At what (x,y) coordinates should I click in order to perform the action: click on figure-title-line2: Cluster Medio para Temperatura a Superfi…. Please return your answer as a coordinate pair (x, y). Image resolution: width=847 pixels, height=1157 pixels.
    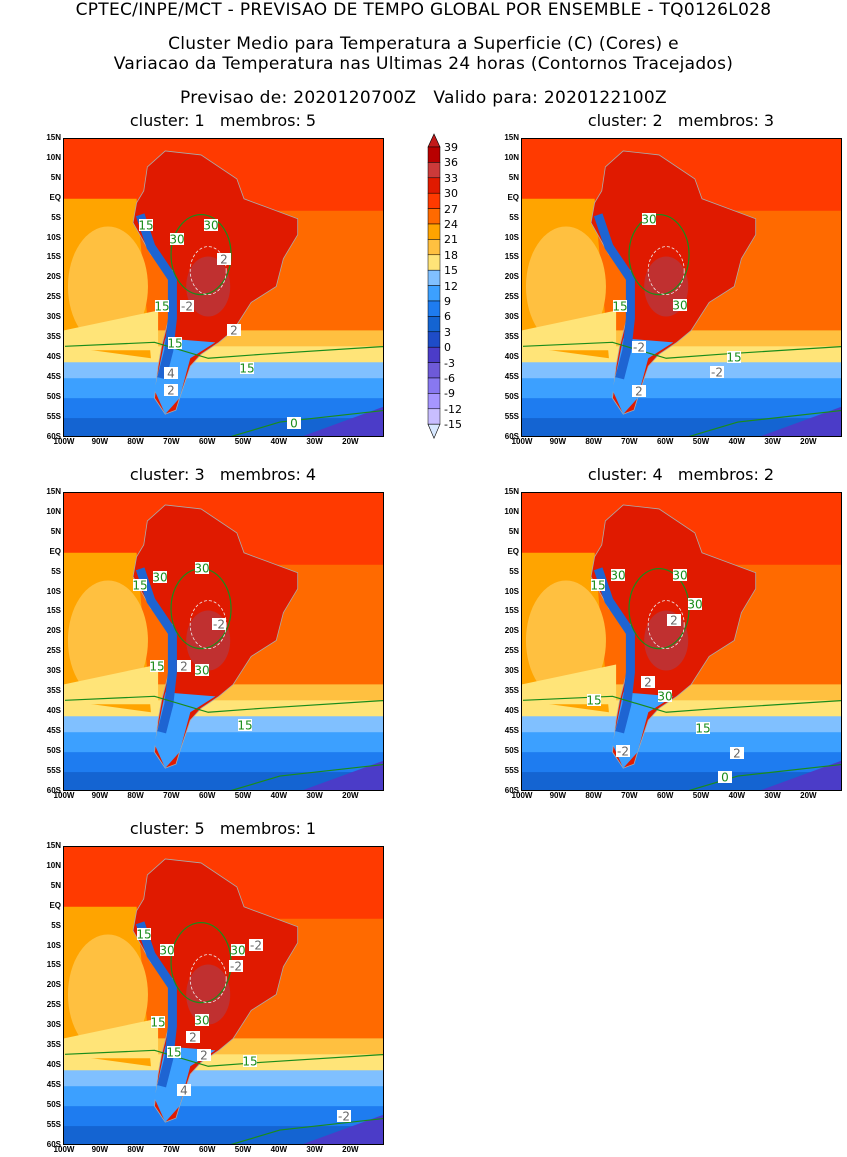
    Looking at the image, I should click on (423, 44).